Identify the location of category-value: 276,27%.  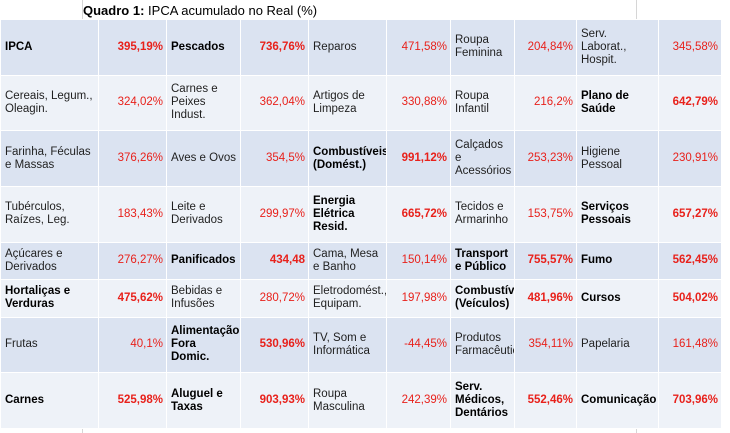
(132, 261).